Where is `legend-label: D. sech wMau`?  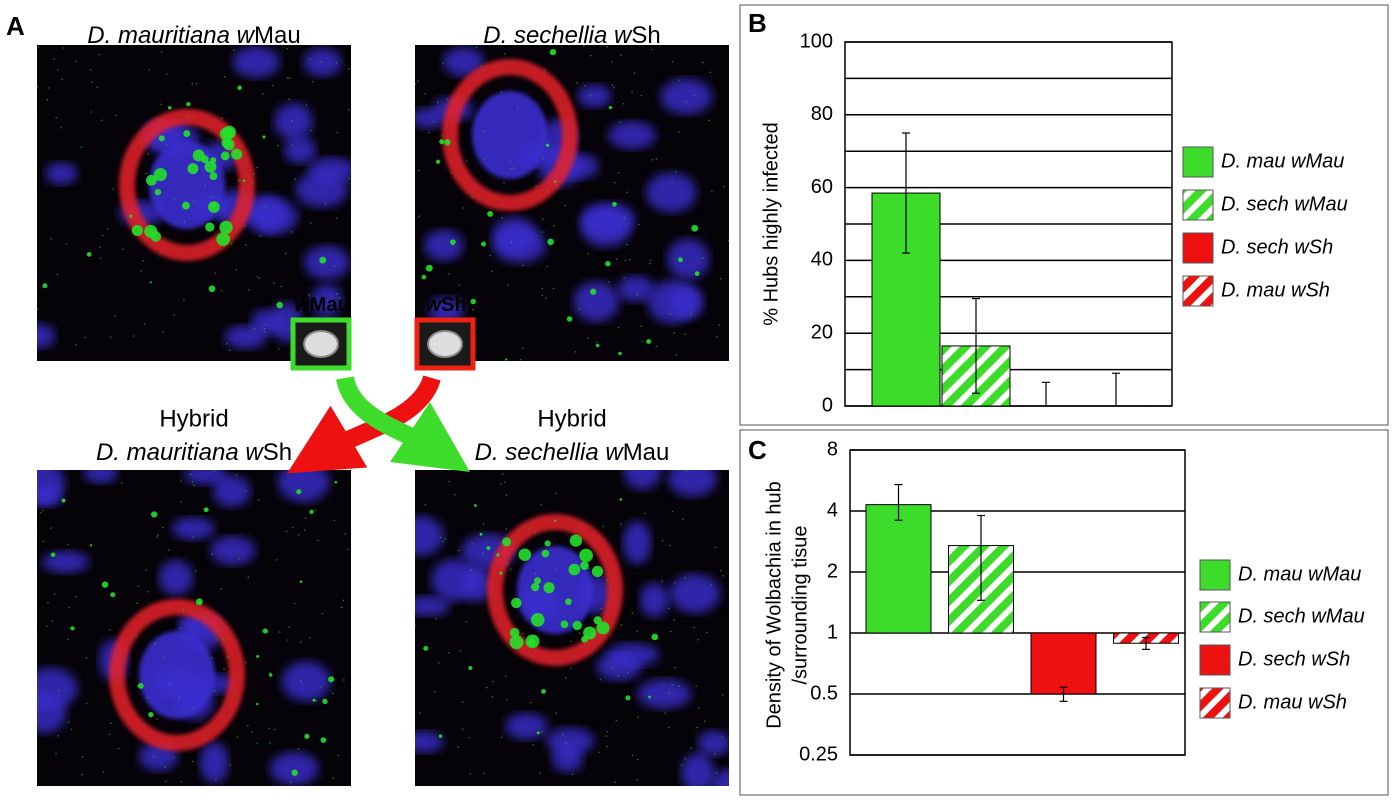 legend-label: D. sech wMau is located at coordinates (1284, 204).